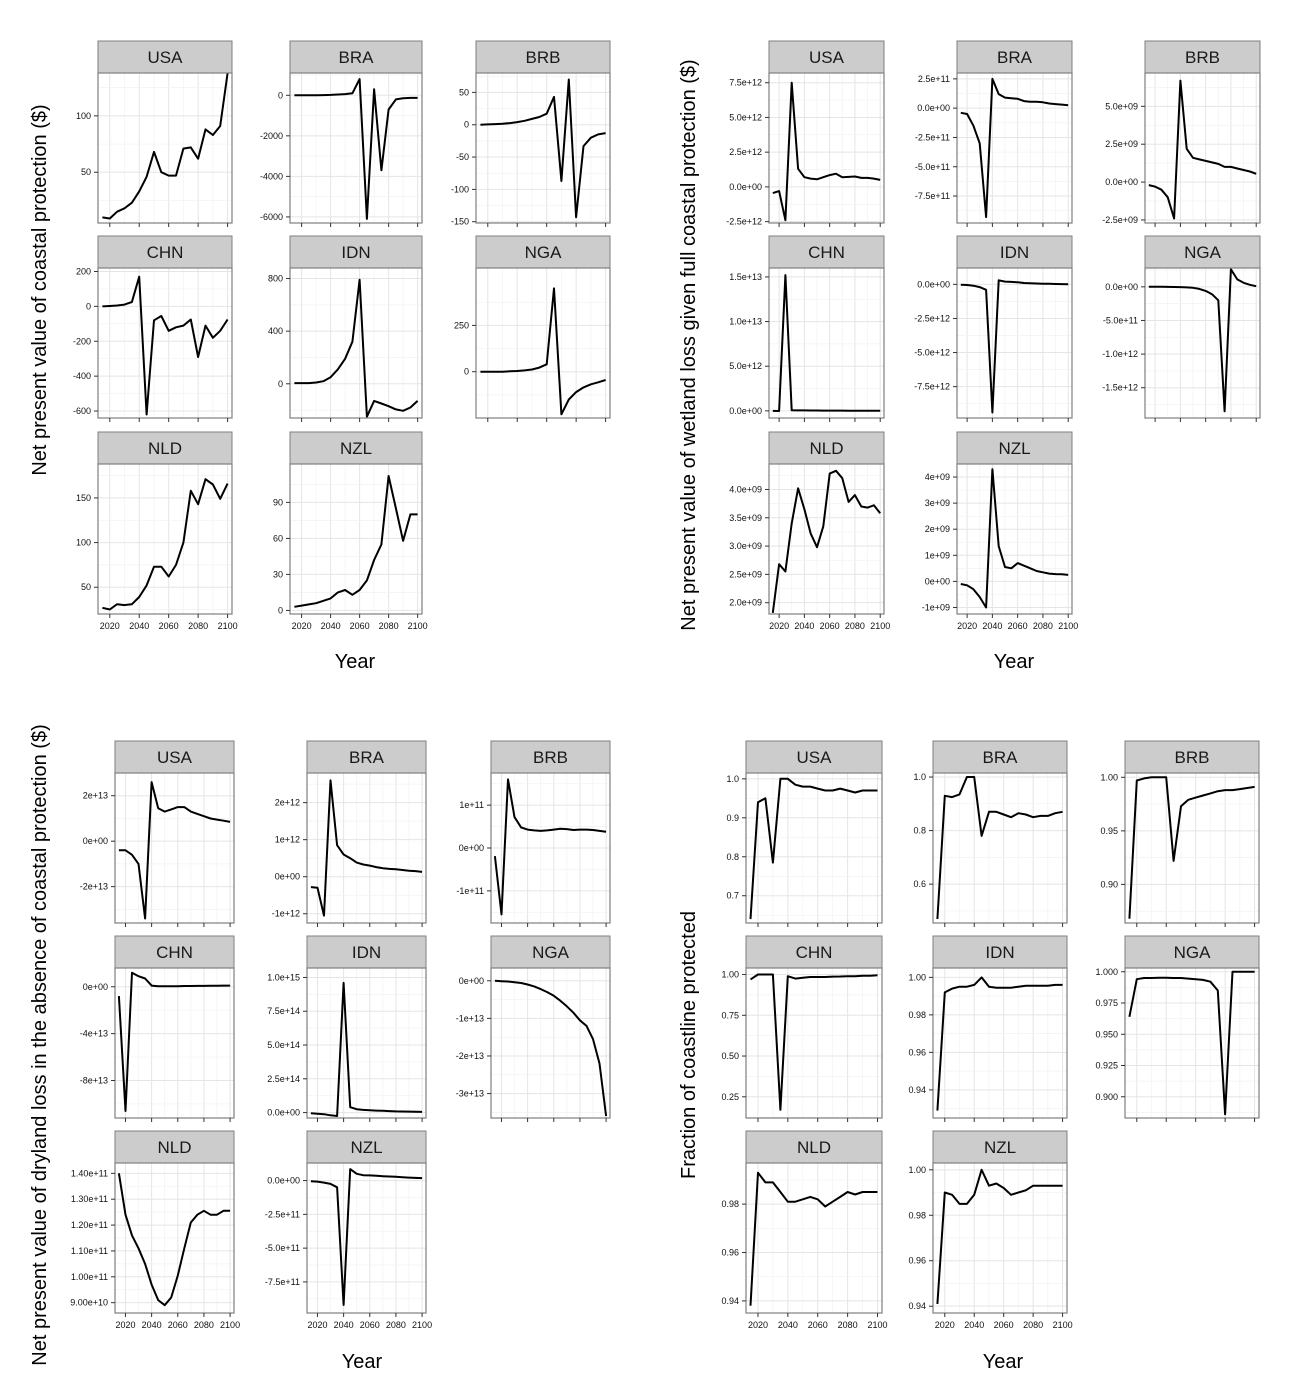  What do you see at coordinates (745, 117) in the screenshot?
I see `y-tick-label: 5.0e+12` at bounding box center [745, 117].